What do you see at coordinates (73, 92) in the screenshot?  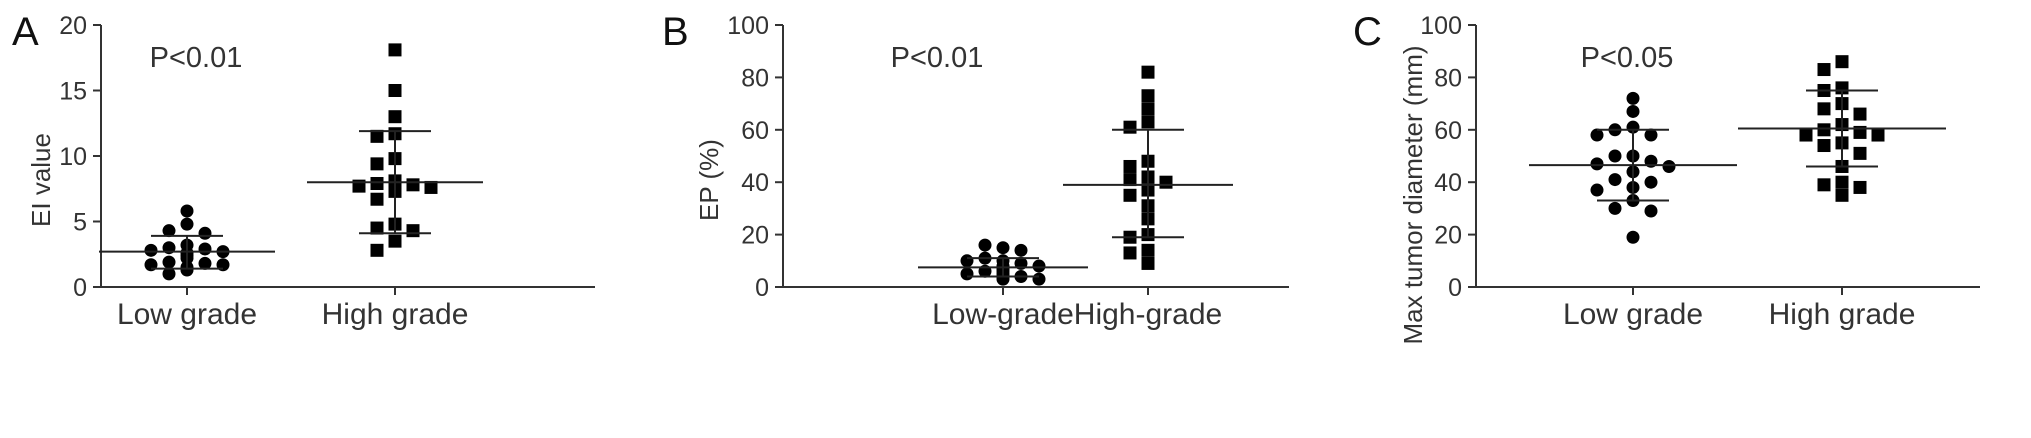 I see `y-tick-label: 15` at bounding box center [73, 92].